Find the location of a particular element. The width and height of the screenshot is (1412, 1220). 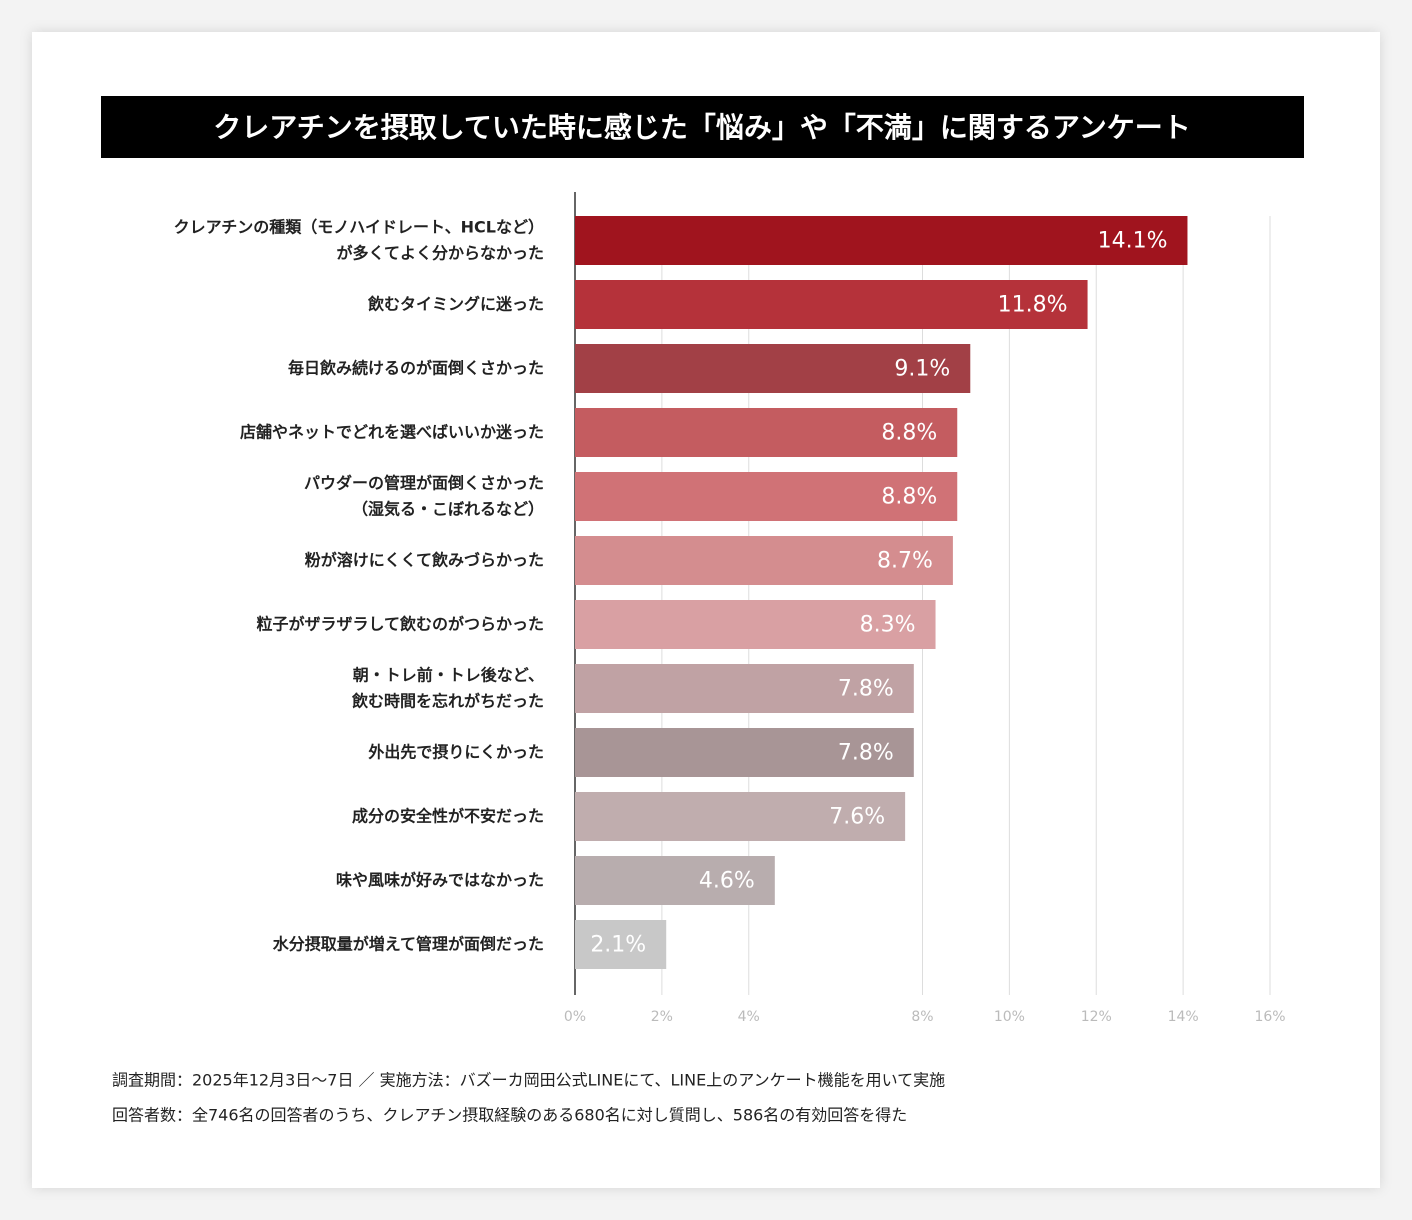

value-label: 7.6% is located at coordinates (857, 817).